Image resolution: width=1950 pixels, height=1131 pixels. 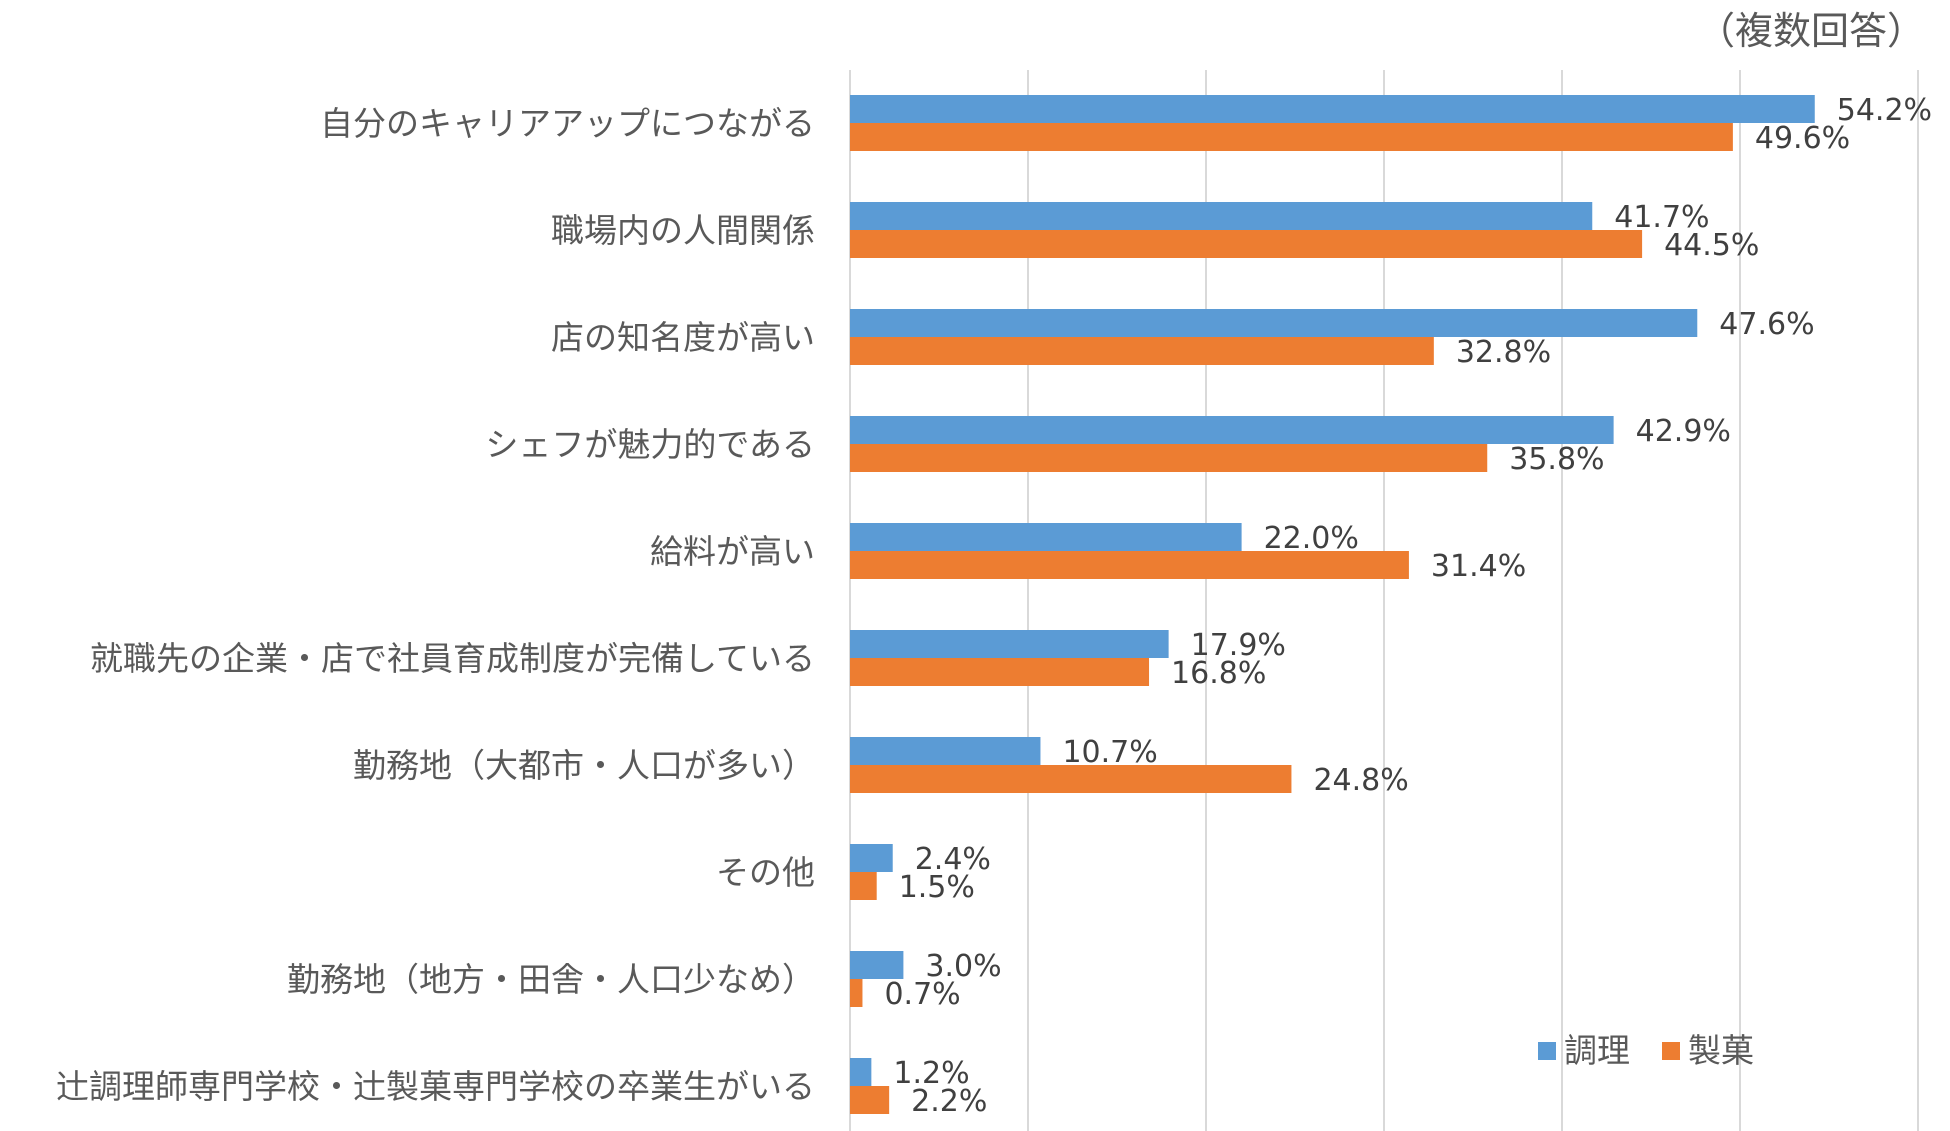 I want to click on category-label: 店の知名度が高い, so click(x=683, y=337).